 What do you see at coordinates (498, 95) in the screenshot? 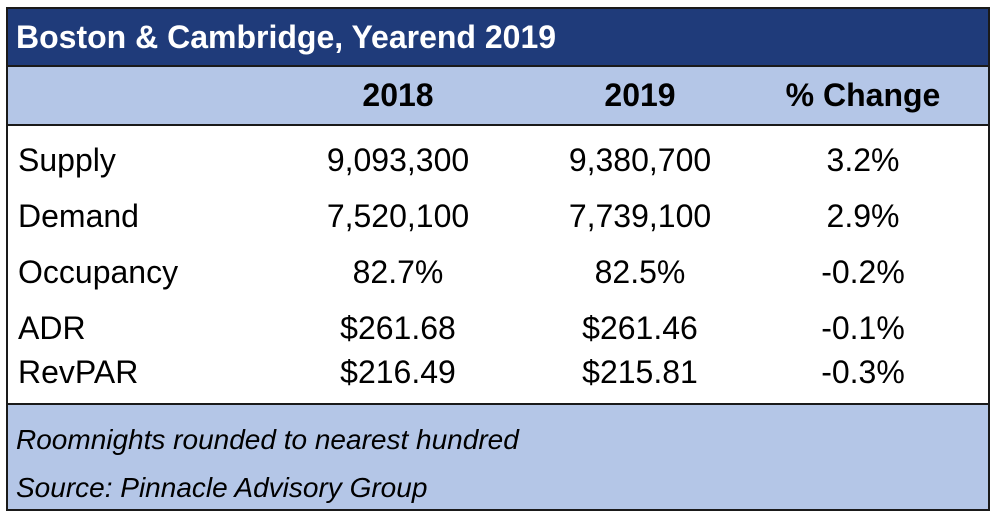
I see `column-header-row: 2018 2019 % Change` at bounding box center [498, 95].